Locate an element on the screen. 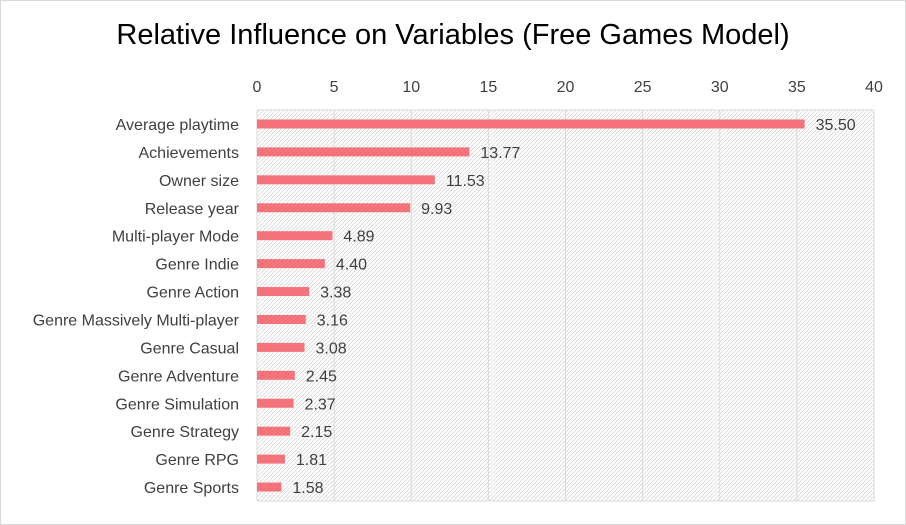  category-label: Genre Simulation is located at coordinates (177, 404).